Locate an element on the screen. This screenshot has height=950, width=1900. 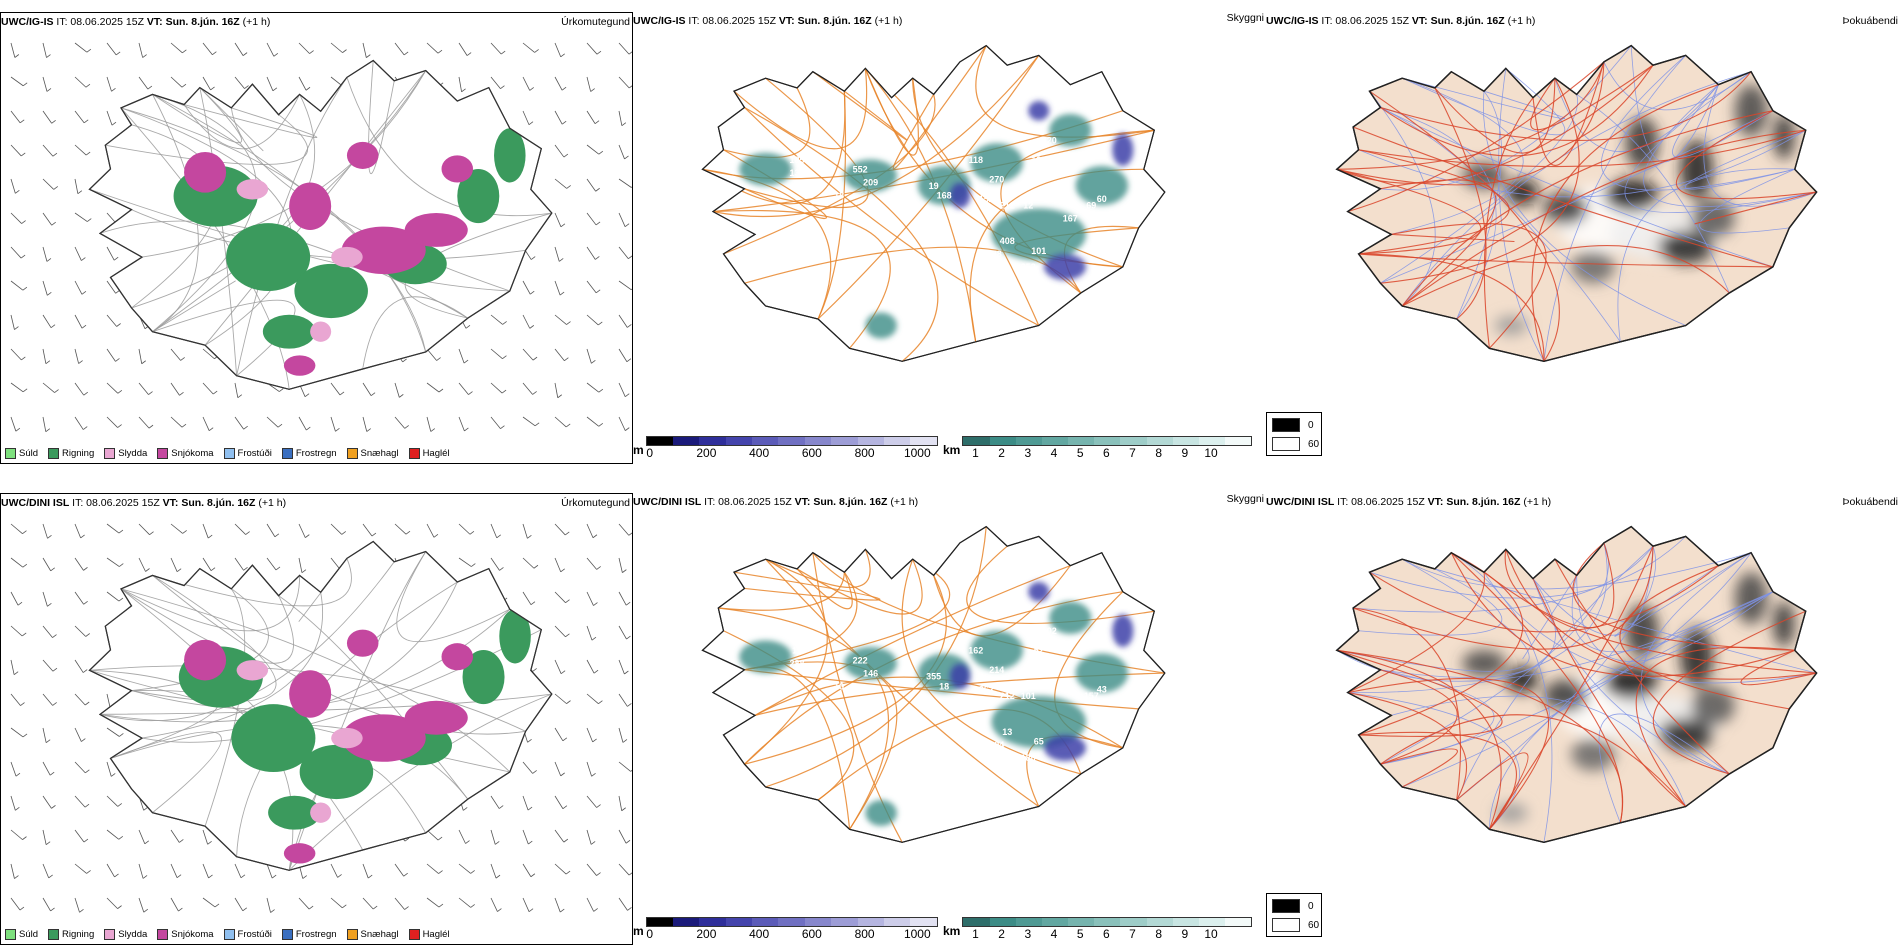
colorbar-tick: 9 is located at coordinates (1185, 934).